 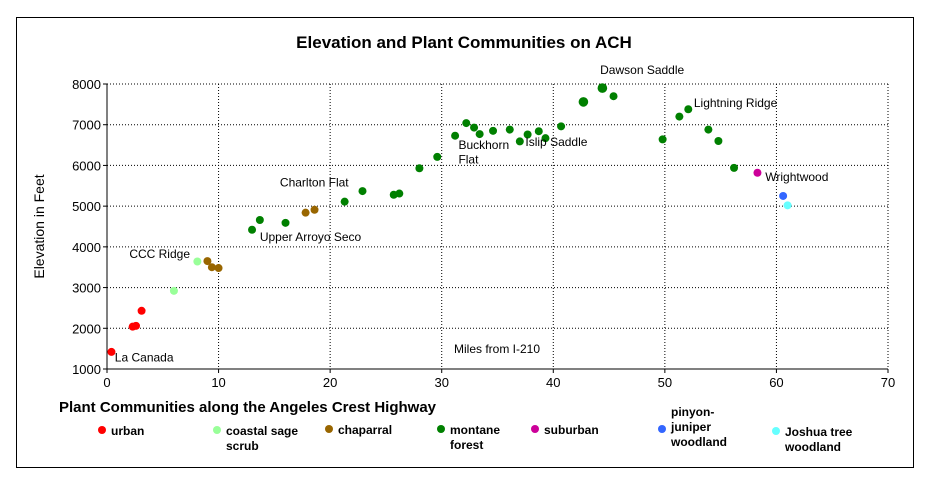 What do you see at coordinates (441, 382) in the screenshot?
I see `x-tick-label: 30` at bounding box center [441, 382].